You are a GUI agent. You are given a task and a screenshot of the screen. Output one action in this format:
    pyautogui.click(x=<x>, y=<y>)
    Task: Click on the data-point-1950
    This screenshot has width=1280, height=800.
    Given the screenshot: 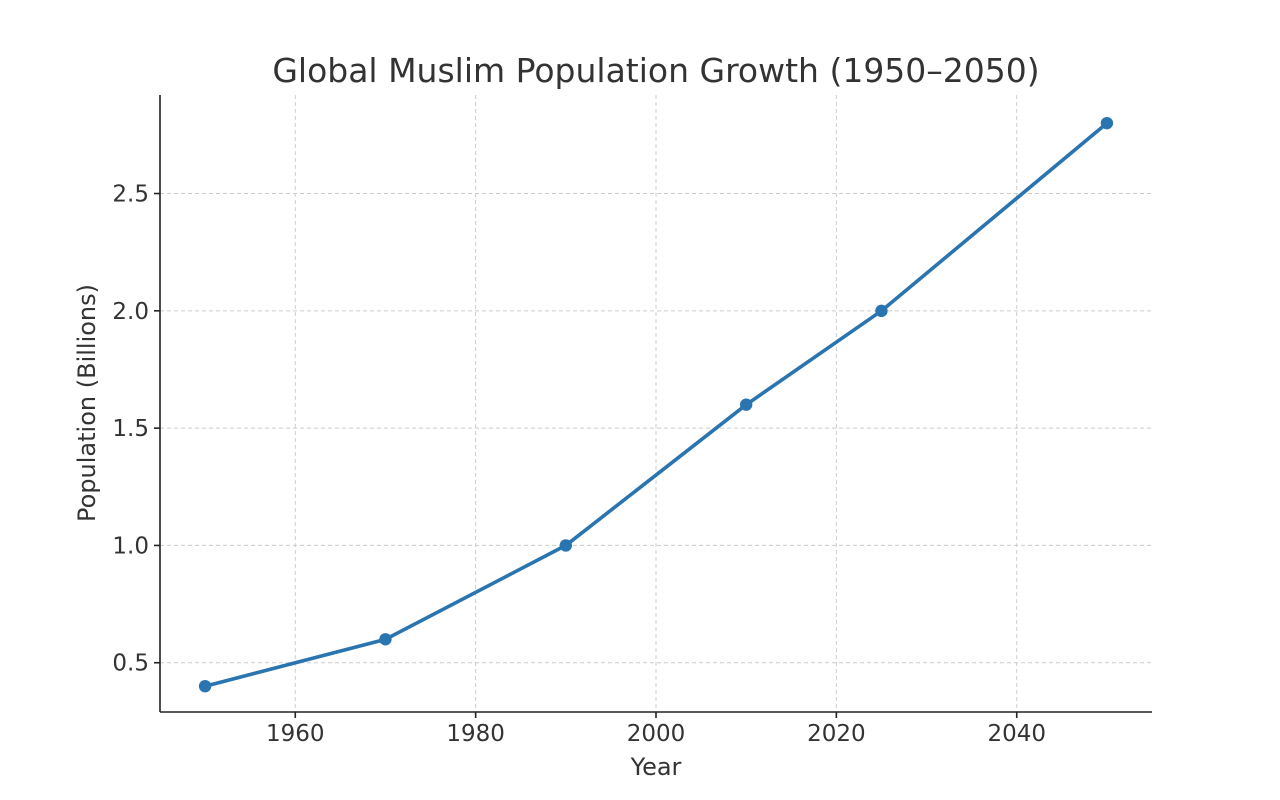 What is the action you would take?
    pyautogui.click(x=205, y=686)
    